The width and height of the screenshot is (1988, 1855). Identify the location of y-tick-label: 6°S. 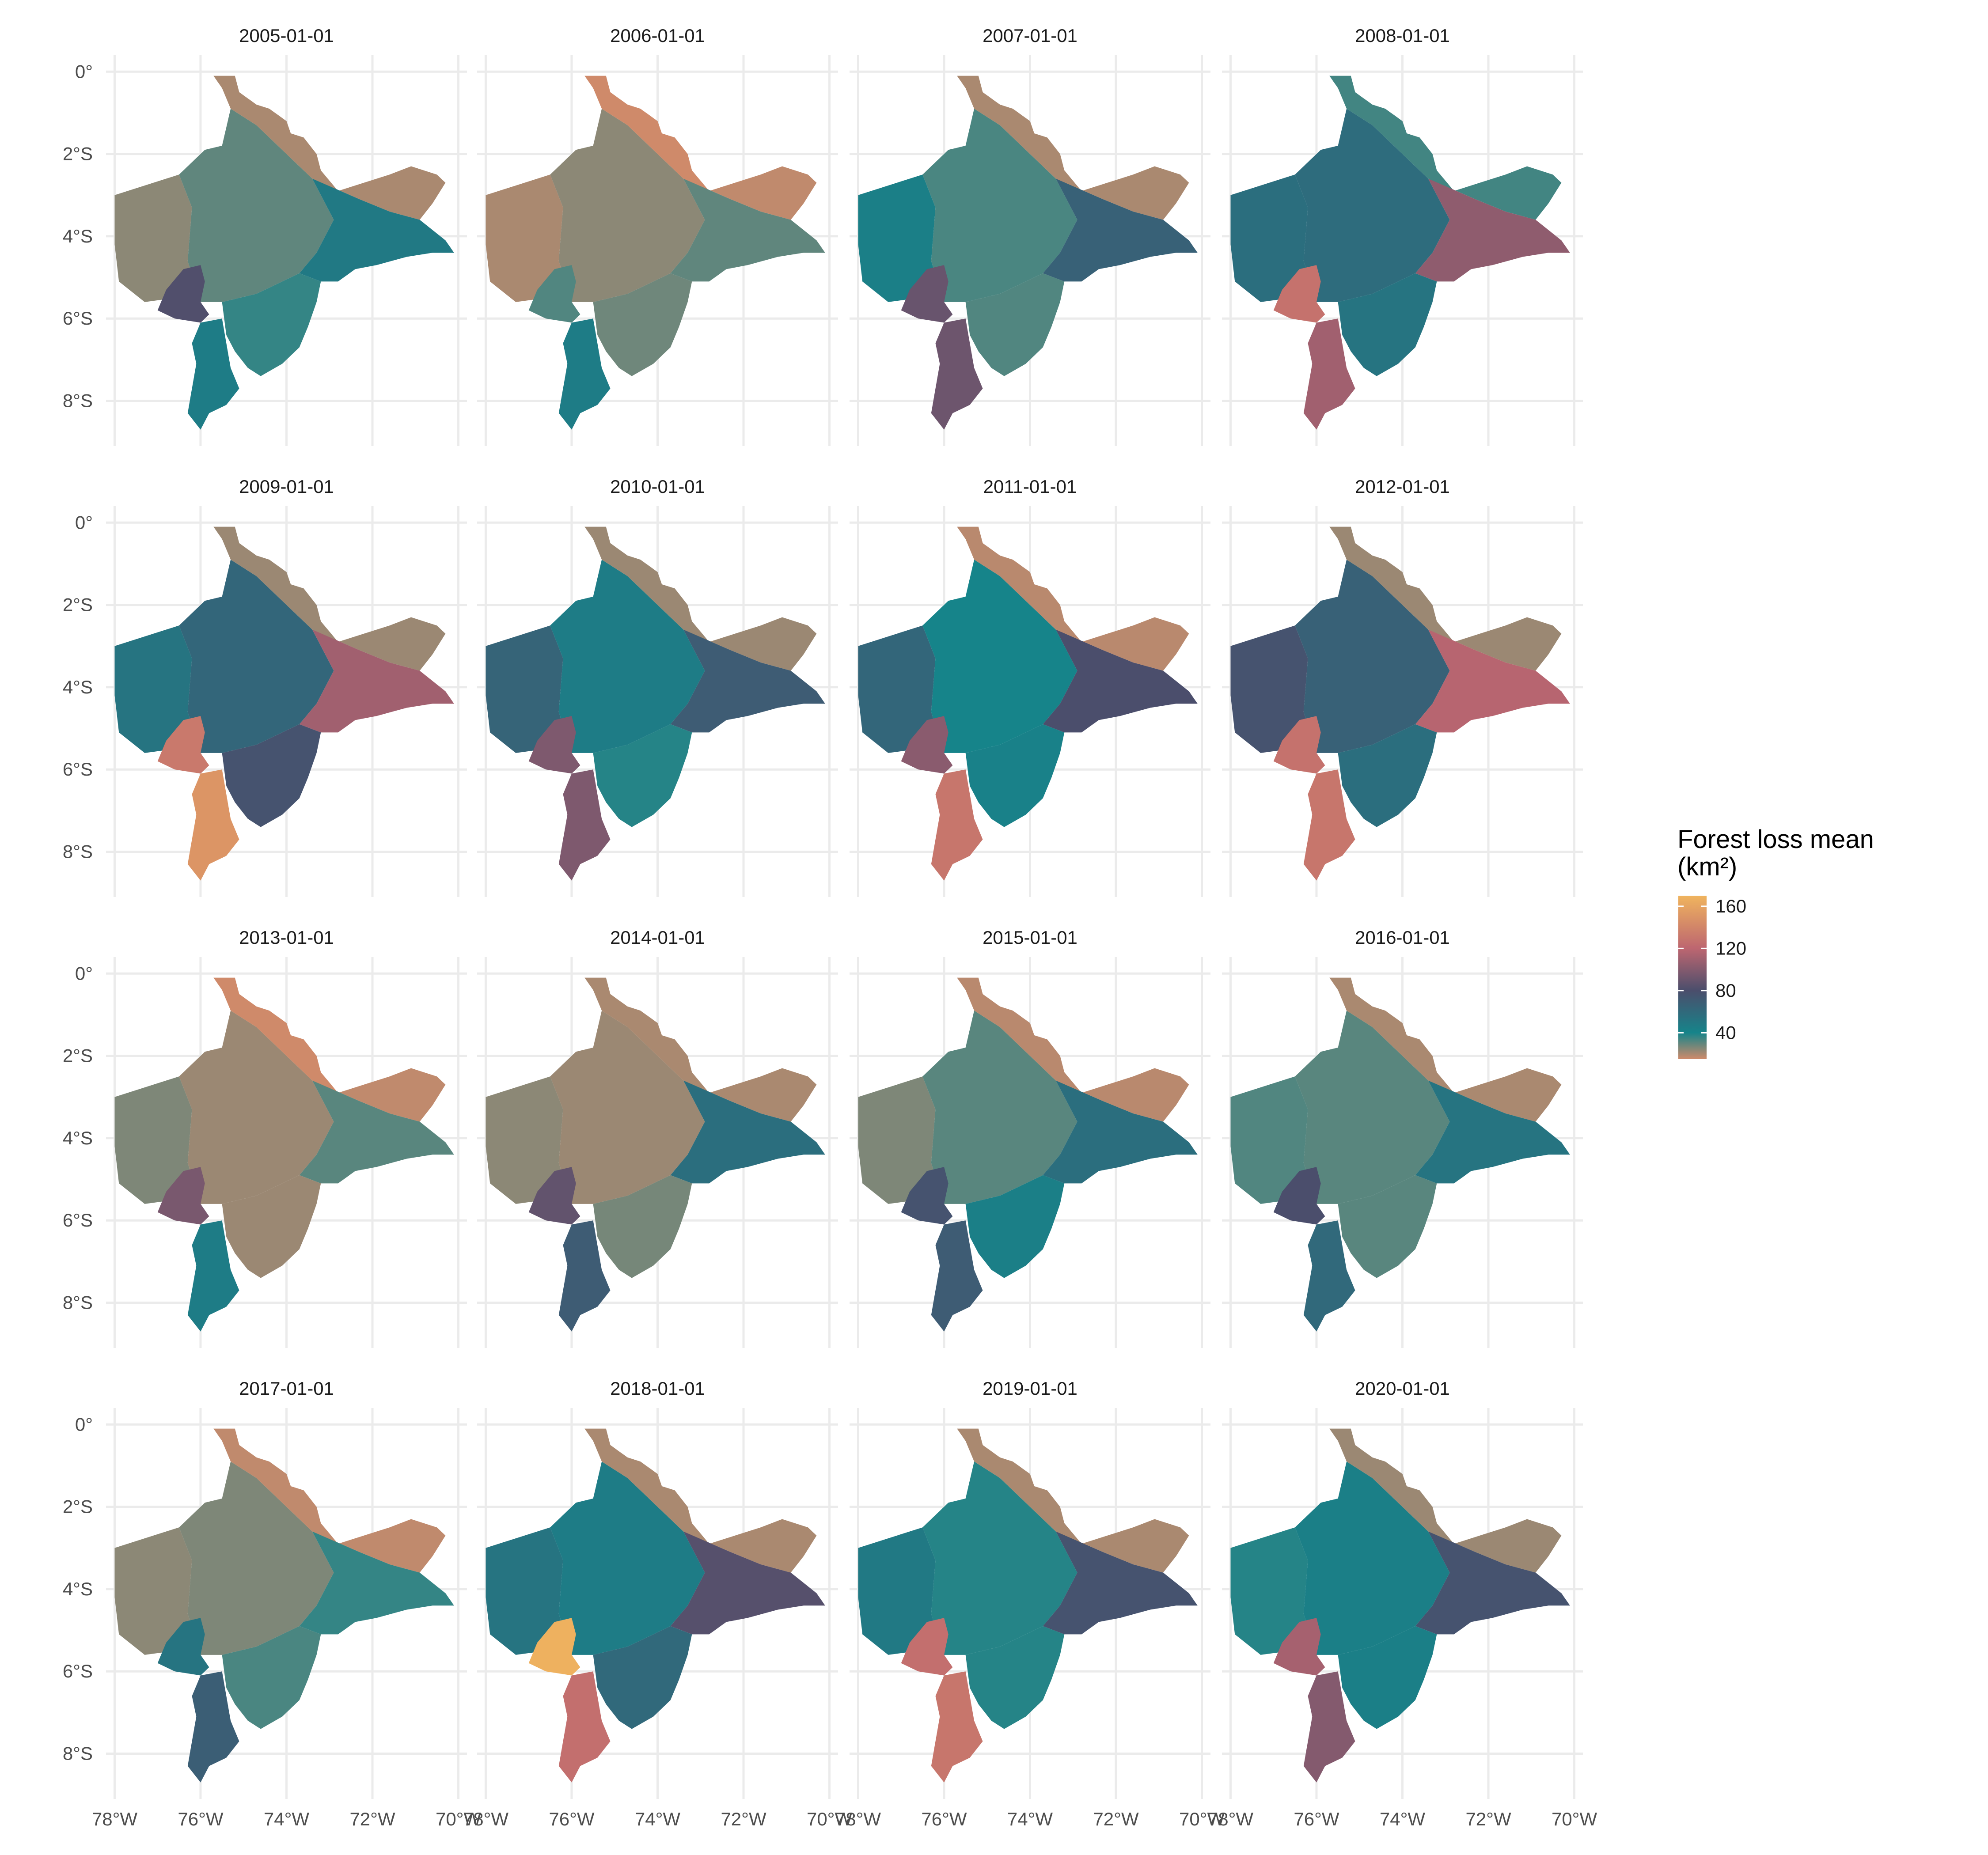
(78, 769).